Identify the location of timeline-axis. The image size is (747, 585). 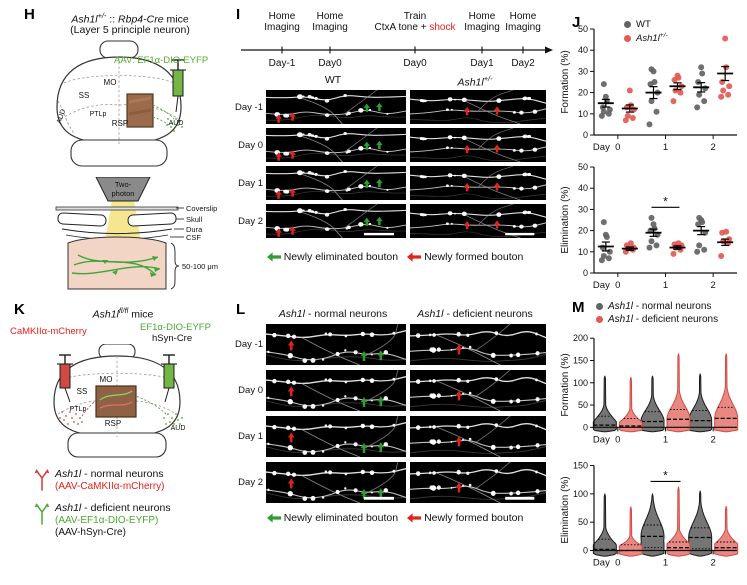
(397, 50).